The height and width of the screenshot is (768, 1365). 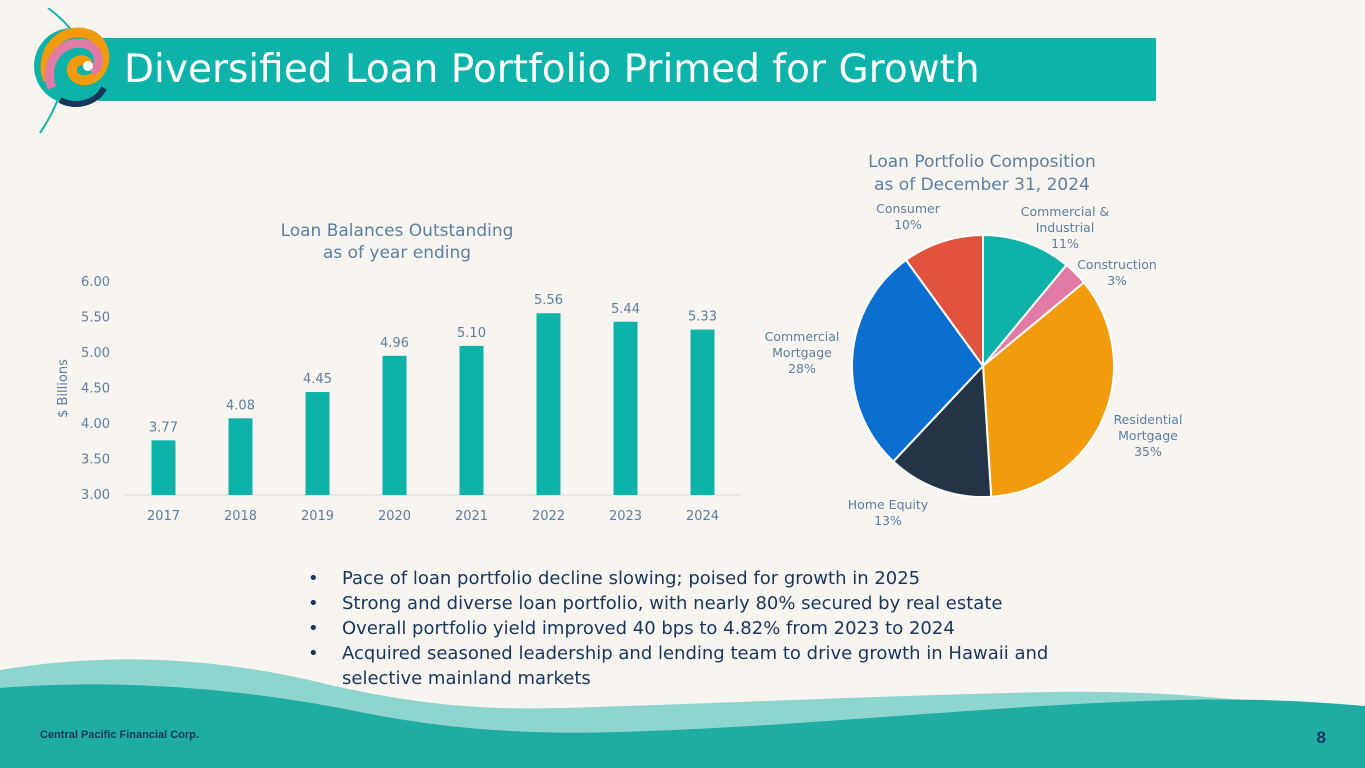 What do you see at coordinates (1321, 737) in the screenshot?
I see `page-number: 8` at bounding box center [1321, 737].